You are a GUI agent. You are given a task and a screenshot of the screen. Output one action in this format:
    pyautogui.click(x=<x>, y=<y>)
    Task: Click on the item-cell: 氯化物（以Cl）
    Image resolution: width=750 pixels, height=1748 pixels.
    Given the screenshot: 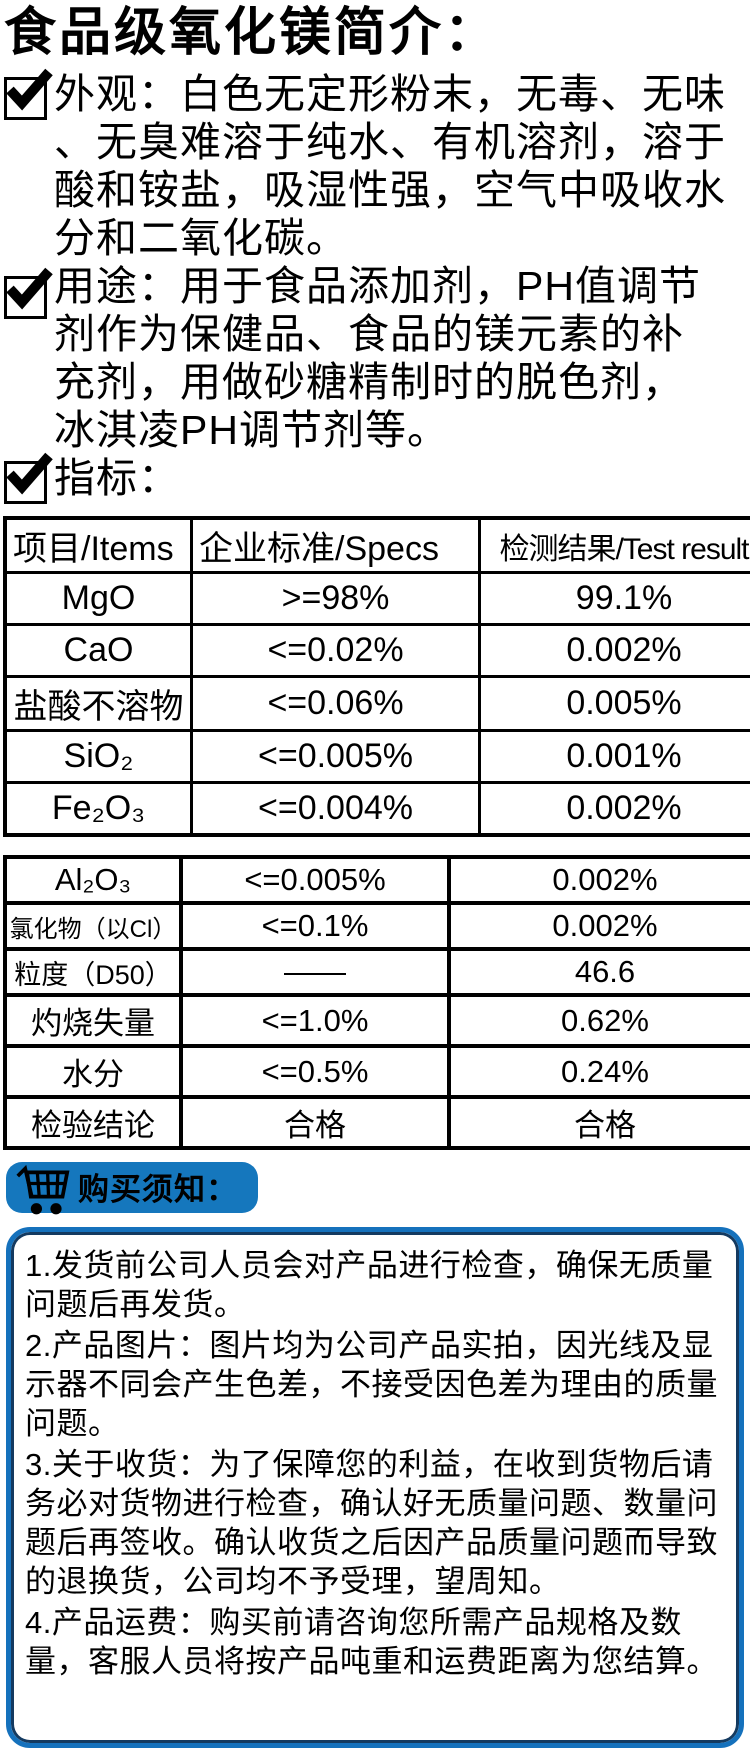 What is the action you would take?
    pyautogui.click(x=93, y=926)
    